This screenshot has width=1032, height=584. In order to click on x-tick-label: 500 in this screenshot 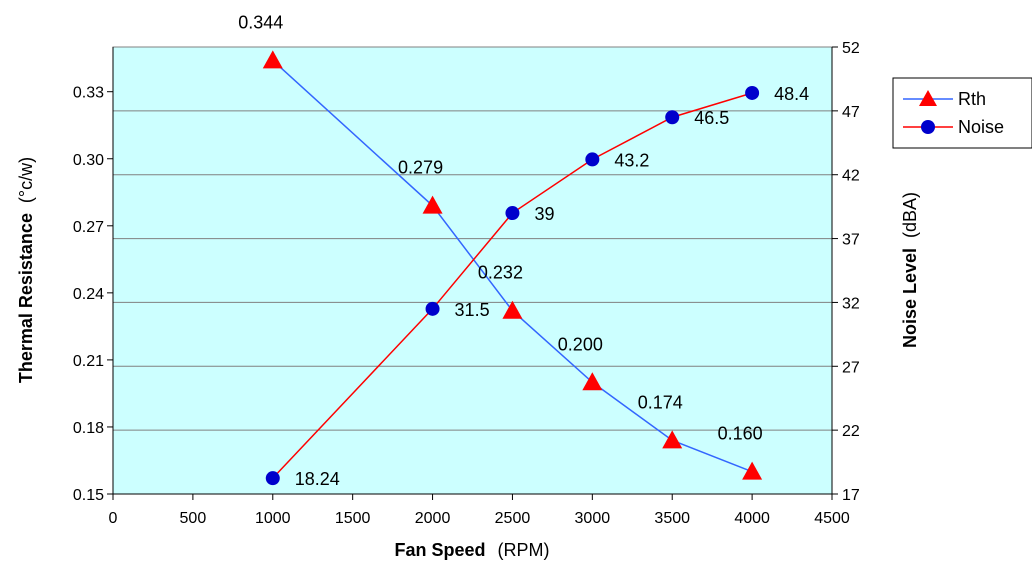, I will do `click(193, 518)`.